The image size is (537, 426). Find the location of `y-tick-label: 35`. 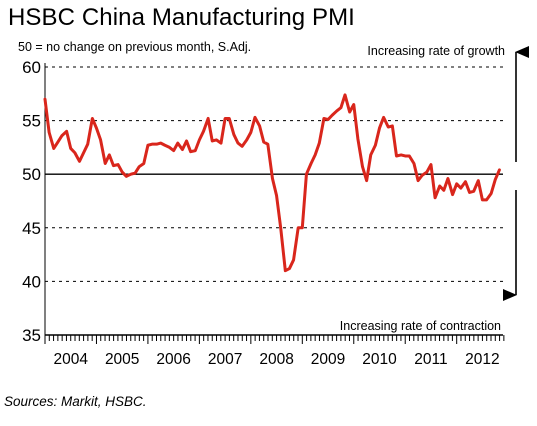

y-tick-label: 35 is located at coordinates (31, 335).